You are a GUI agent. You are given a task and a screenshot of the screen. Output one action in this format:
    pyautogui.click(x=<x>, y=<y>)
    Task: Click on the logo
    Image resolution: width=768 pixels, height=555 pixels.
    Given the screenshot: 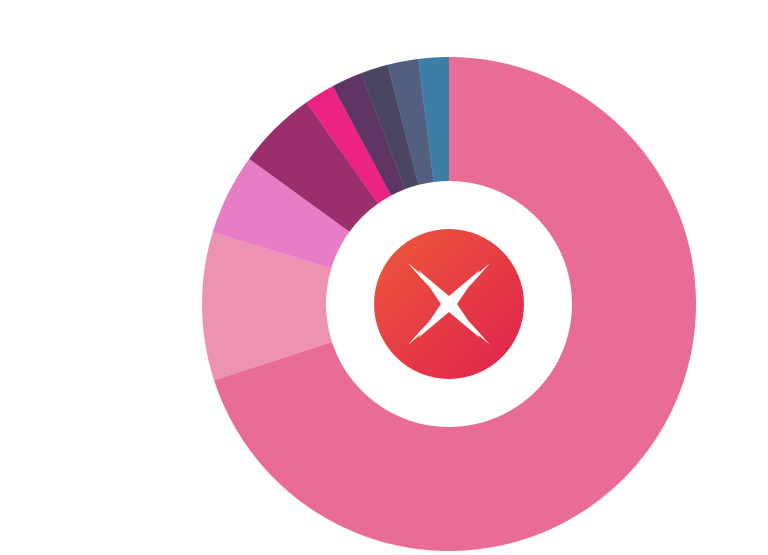 What is the action you would take?
    pyautogui.click(x=449, y=304)
    